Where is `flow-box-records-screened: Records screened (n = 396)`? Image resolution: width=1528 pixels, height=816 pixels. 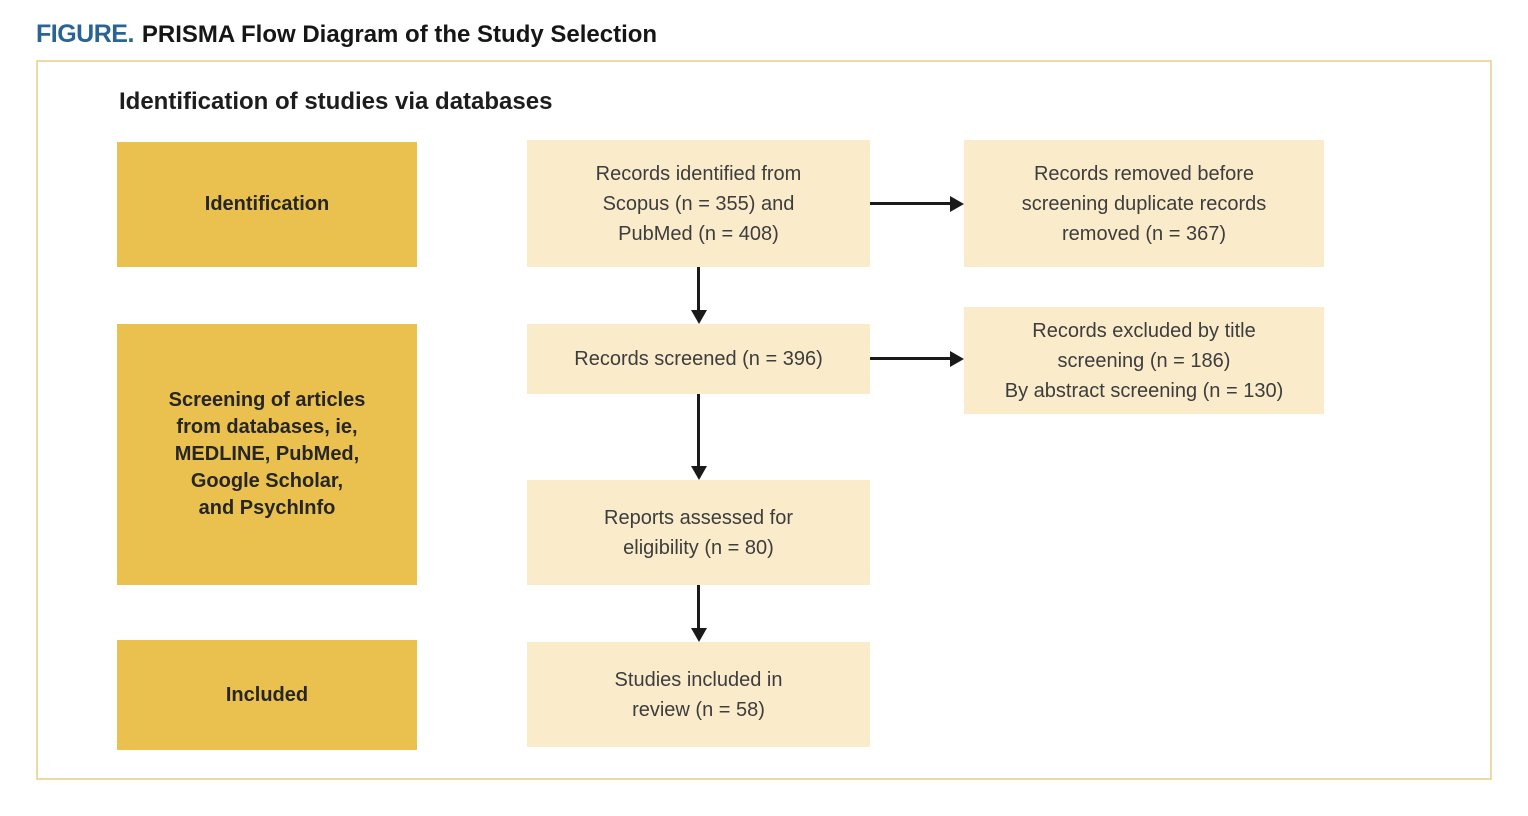 flow-box-records-screened: Records screened (n = 396) is located at coordinates (698, 359).